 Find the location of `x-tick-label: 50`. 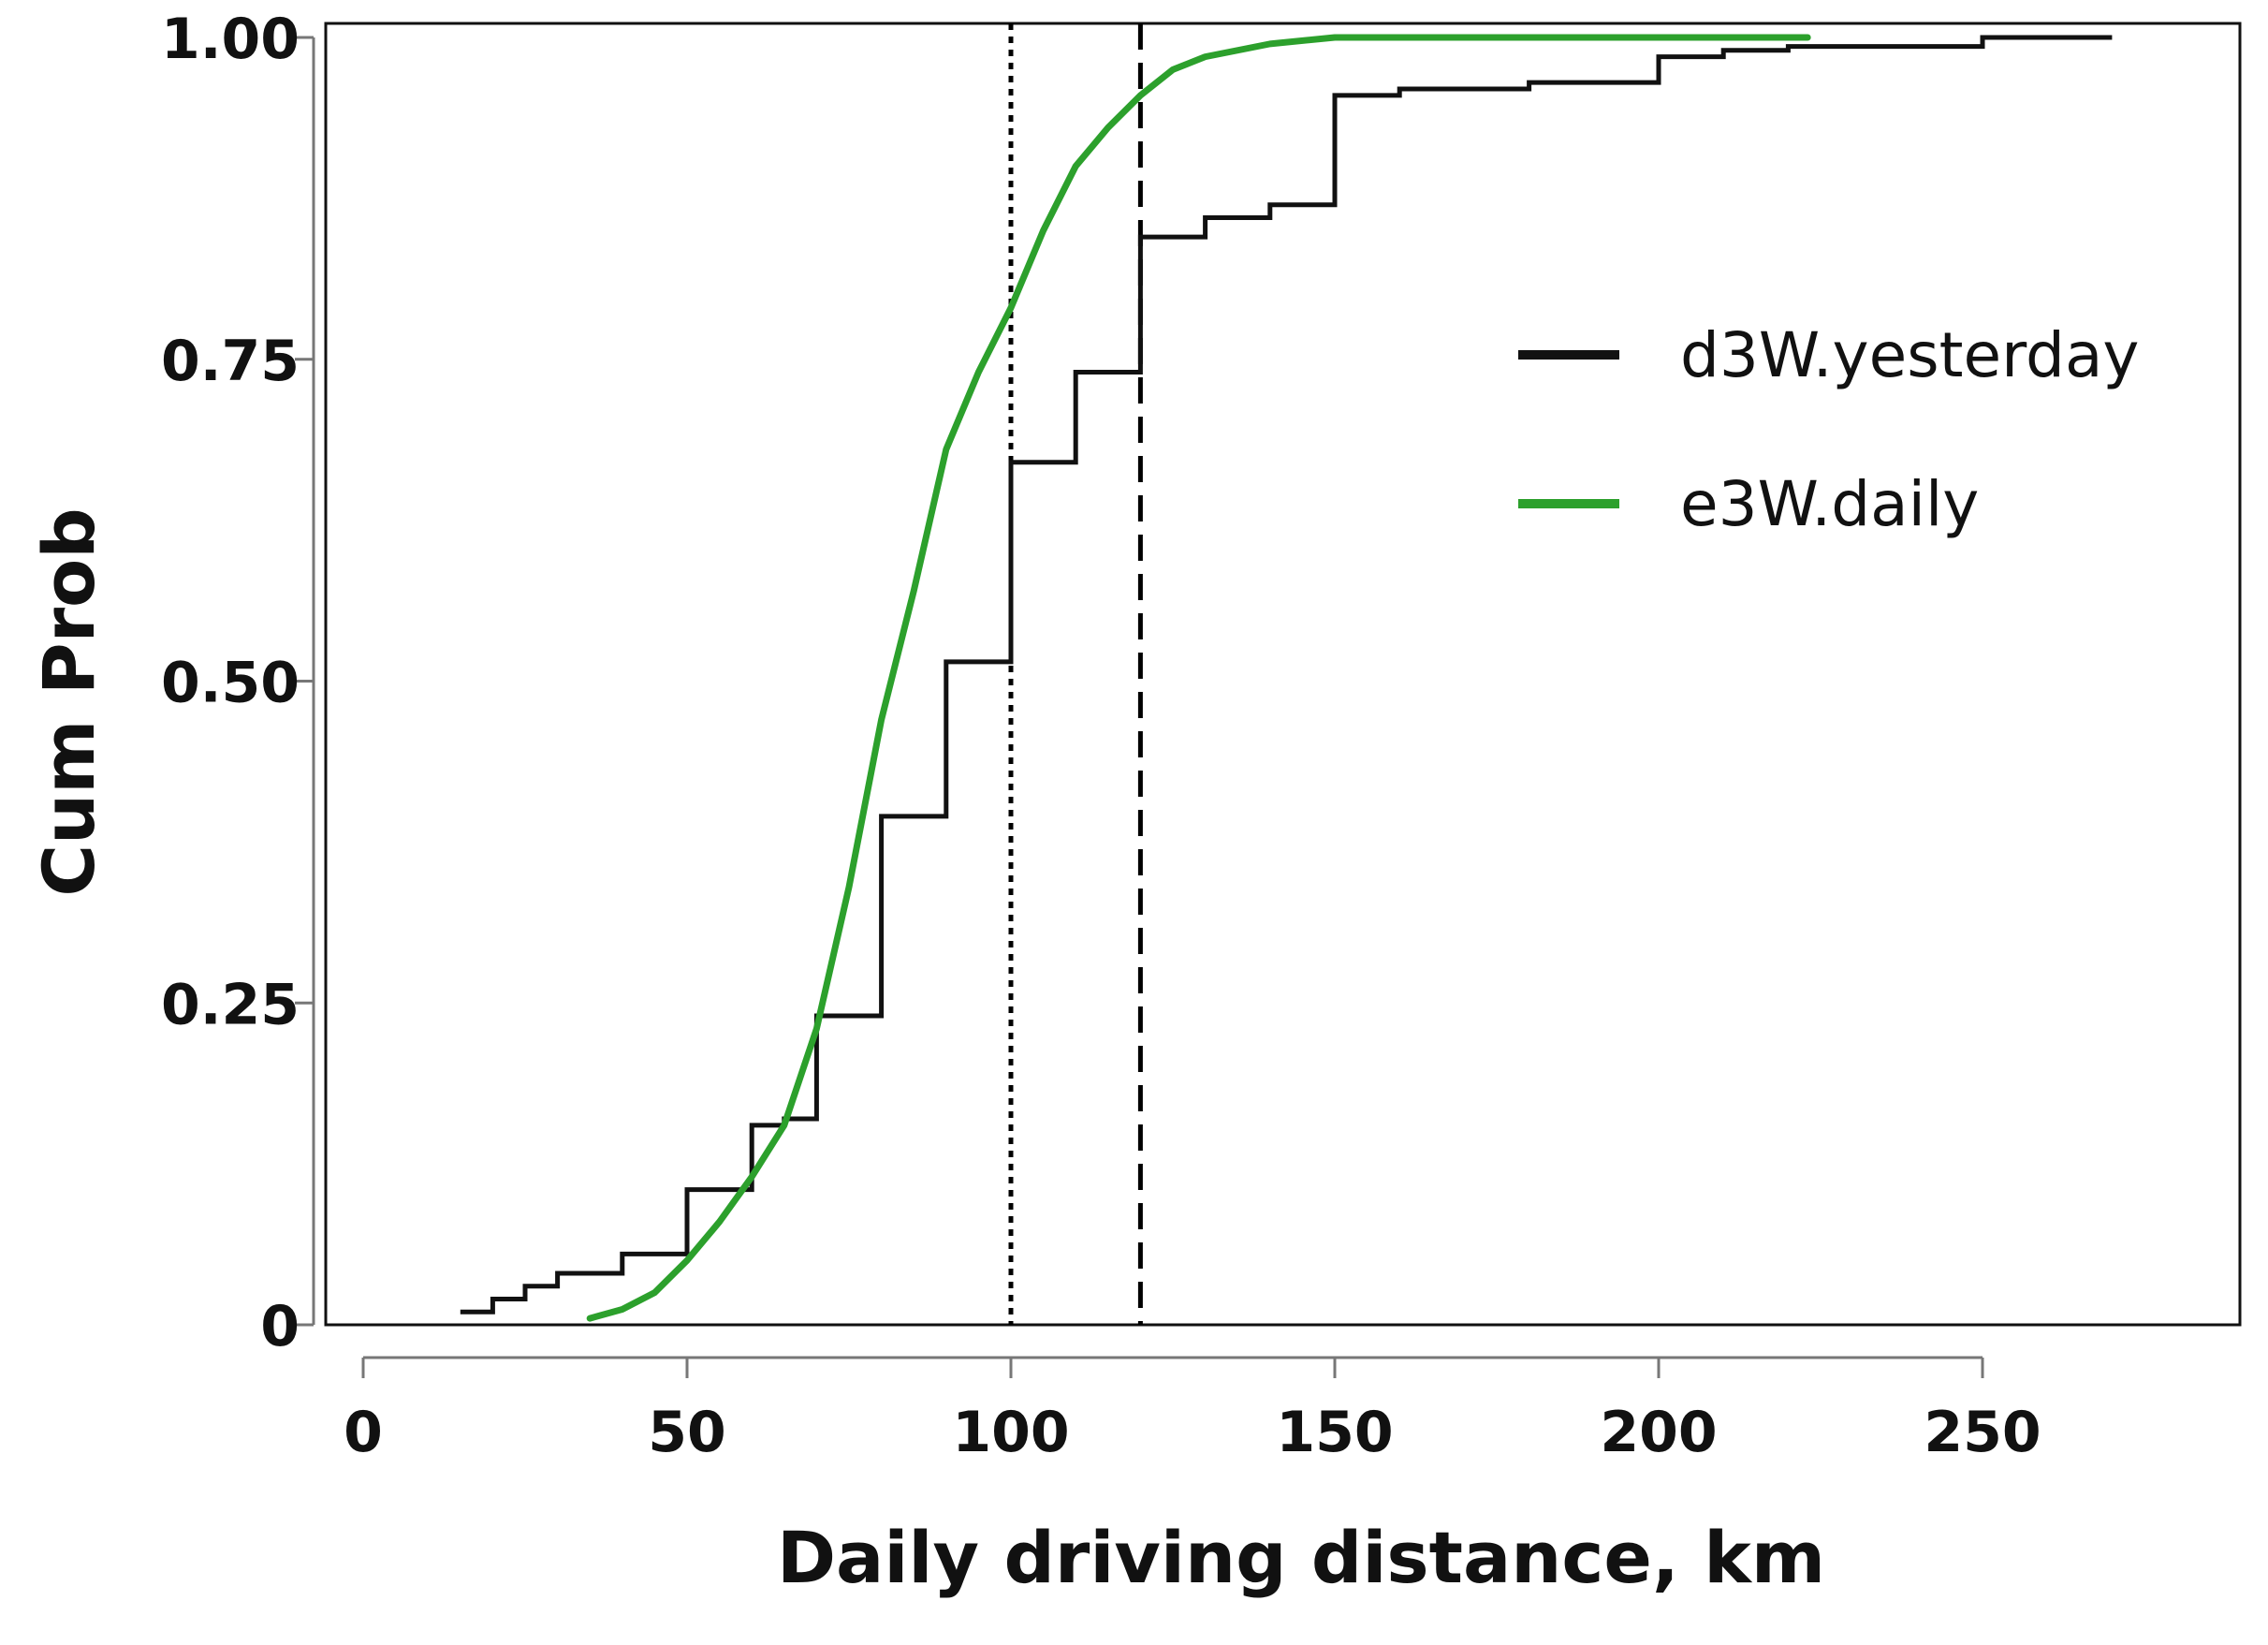

x-tick-label: 50 is located at coordinates (687, 1432).